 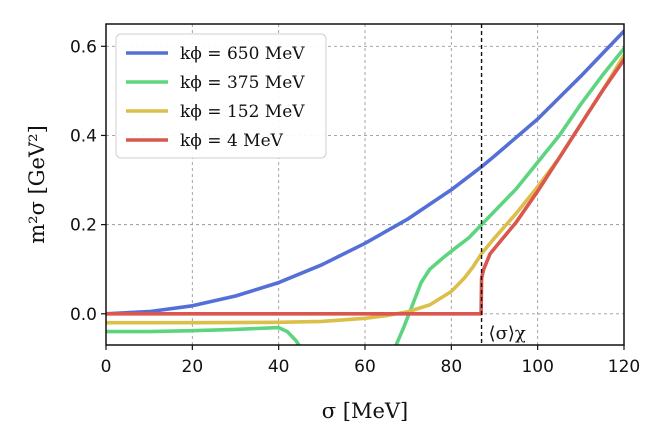 What do you see at coordinates (365, 367) in the screenshot?
I see `x-tick-label: 60` at bounding box center [365, 367].